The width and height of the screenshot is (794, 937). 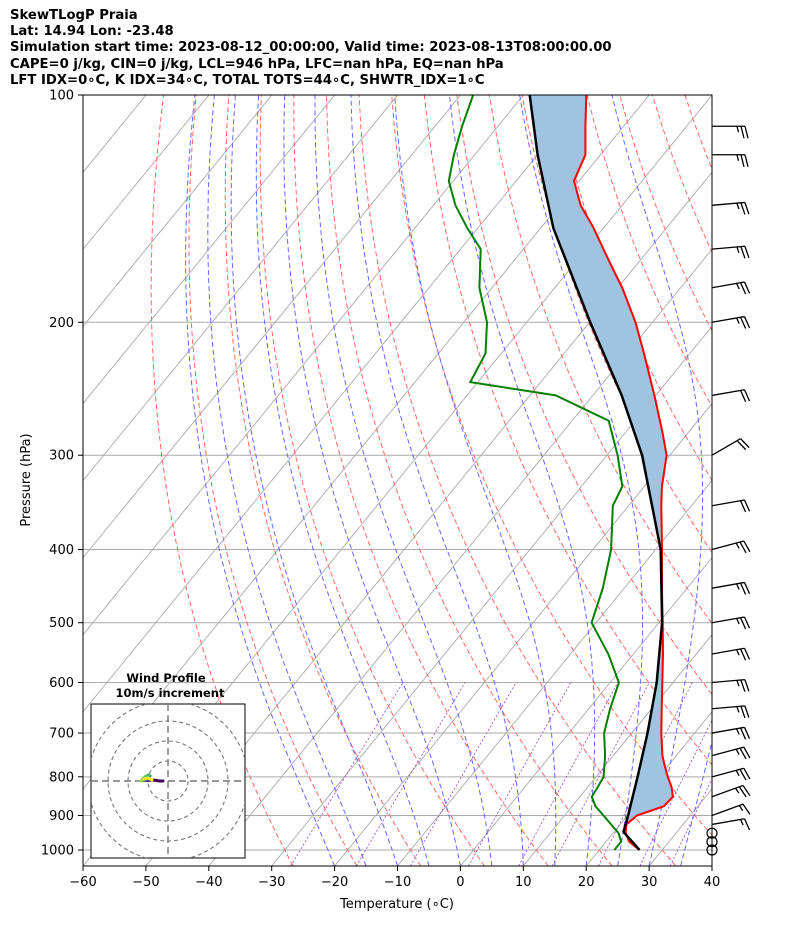 What do you see at coordinates (61, 456) in the screenshot?
I see `y-tick-label: 300` at bounding box center [61, 456].